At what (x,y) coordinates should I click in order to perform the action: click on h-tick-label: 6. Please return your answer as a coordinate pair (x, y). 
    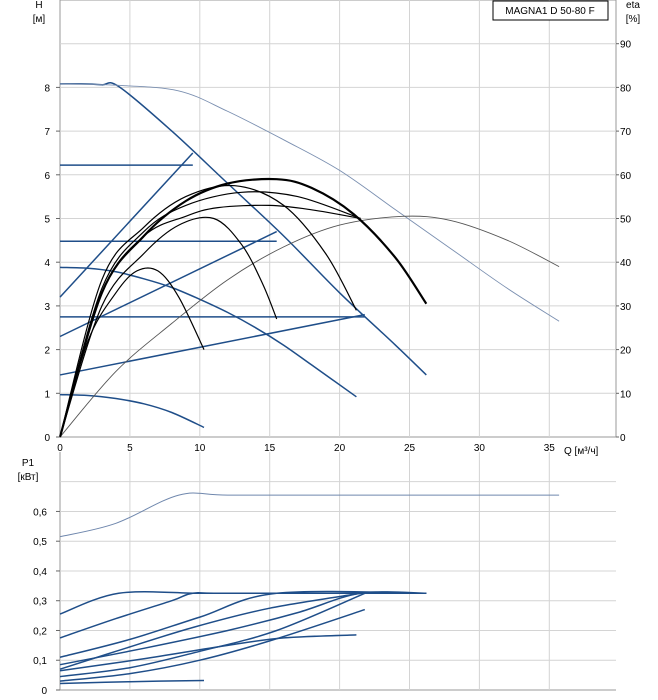
    Looking at the image, I should click on (47, 176).